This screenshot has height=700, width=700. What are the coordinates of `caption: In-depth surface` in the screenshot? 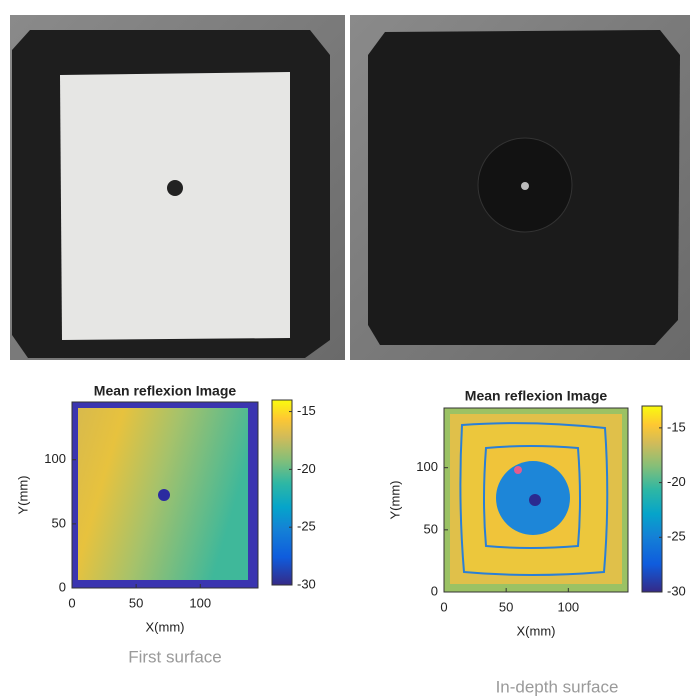 It's located at (557, 686).